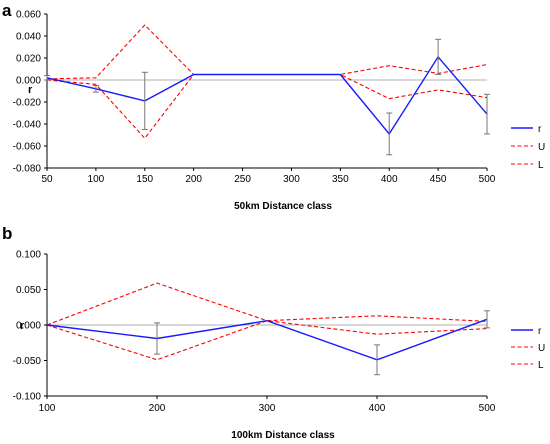 This screenshot has height=444, width=550. Describe the element at coordinates (27, 169) in the screenshot. I see `y-tick-label: -0.080` at that location.